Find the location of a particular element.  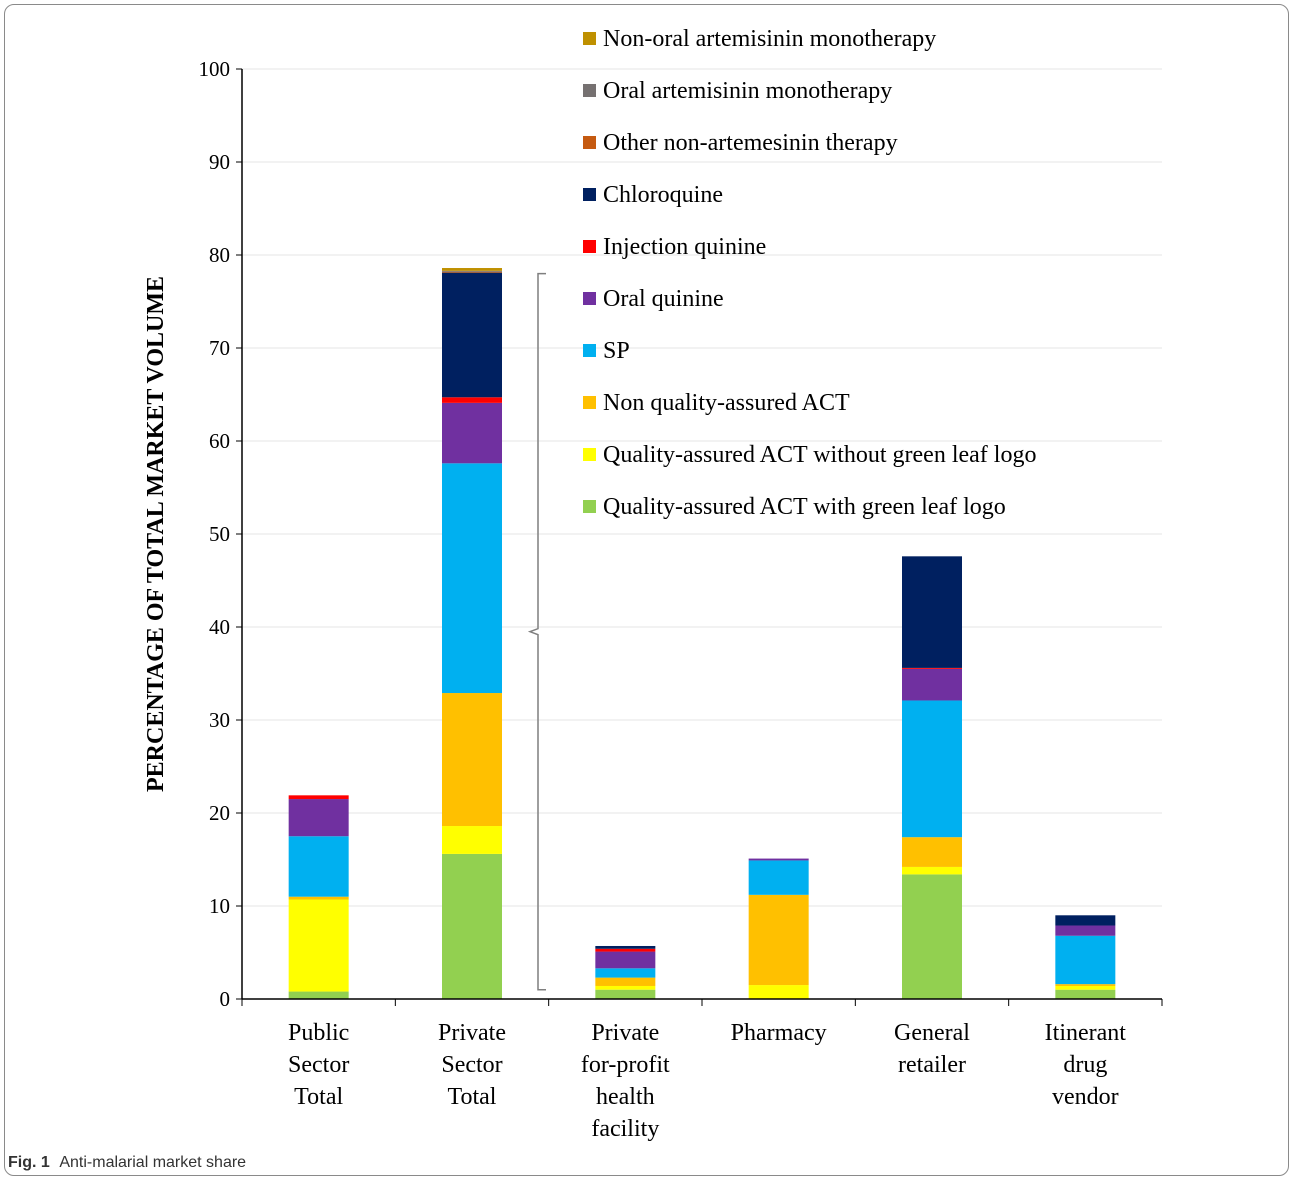

legend-entry: Non-oral artemisinin monotherapy is located at coordinates (759, 39).